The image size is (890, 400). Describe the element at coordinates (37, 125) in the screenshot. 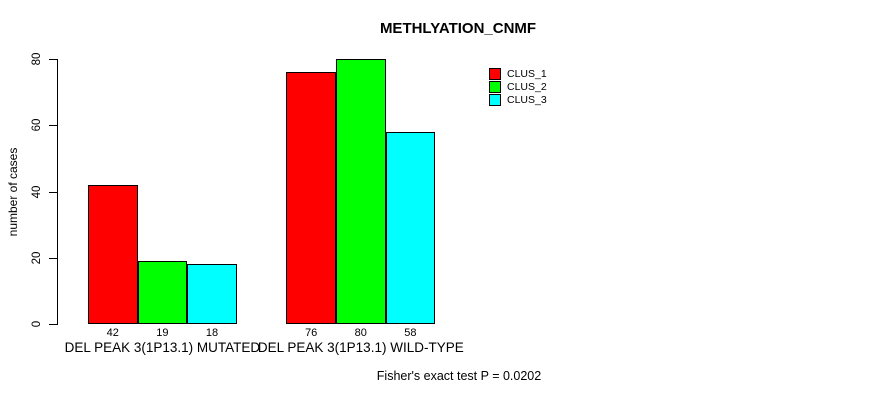

I see `y-axis-tick-label: 60` at that location.